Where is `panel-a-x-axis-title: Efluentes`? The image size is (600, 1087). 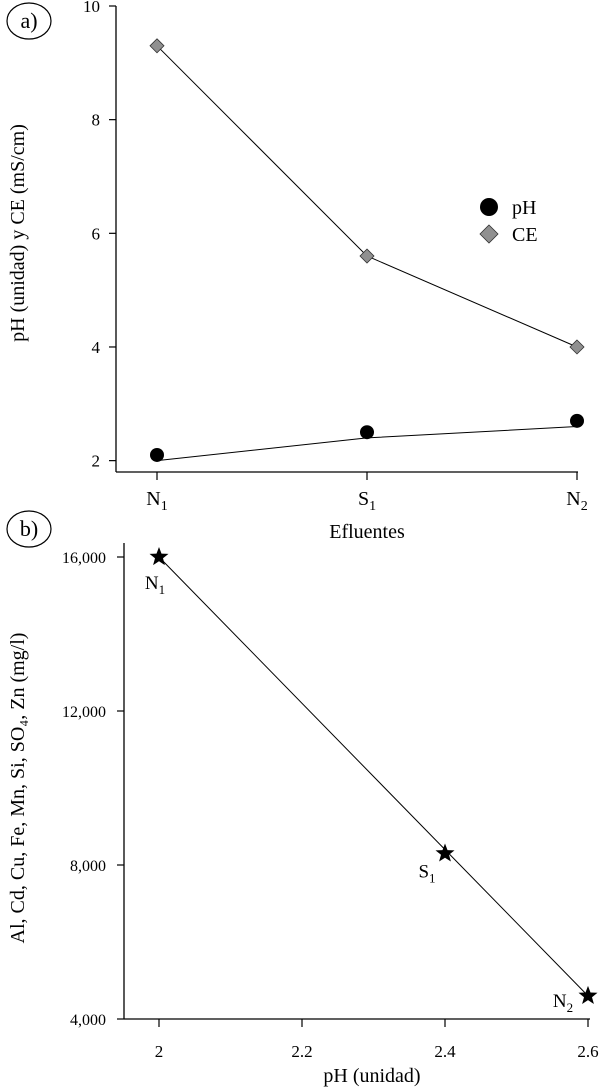
panel-a-x-axis-title: Efluentes is located at coordinates (367, 532).